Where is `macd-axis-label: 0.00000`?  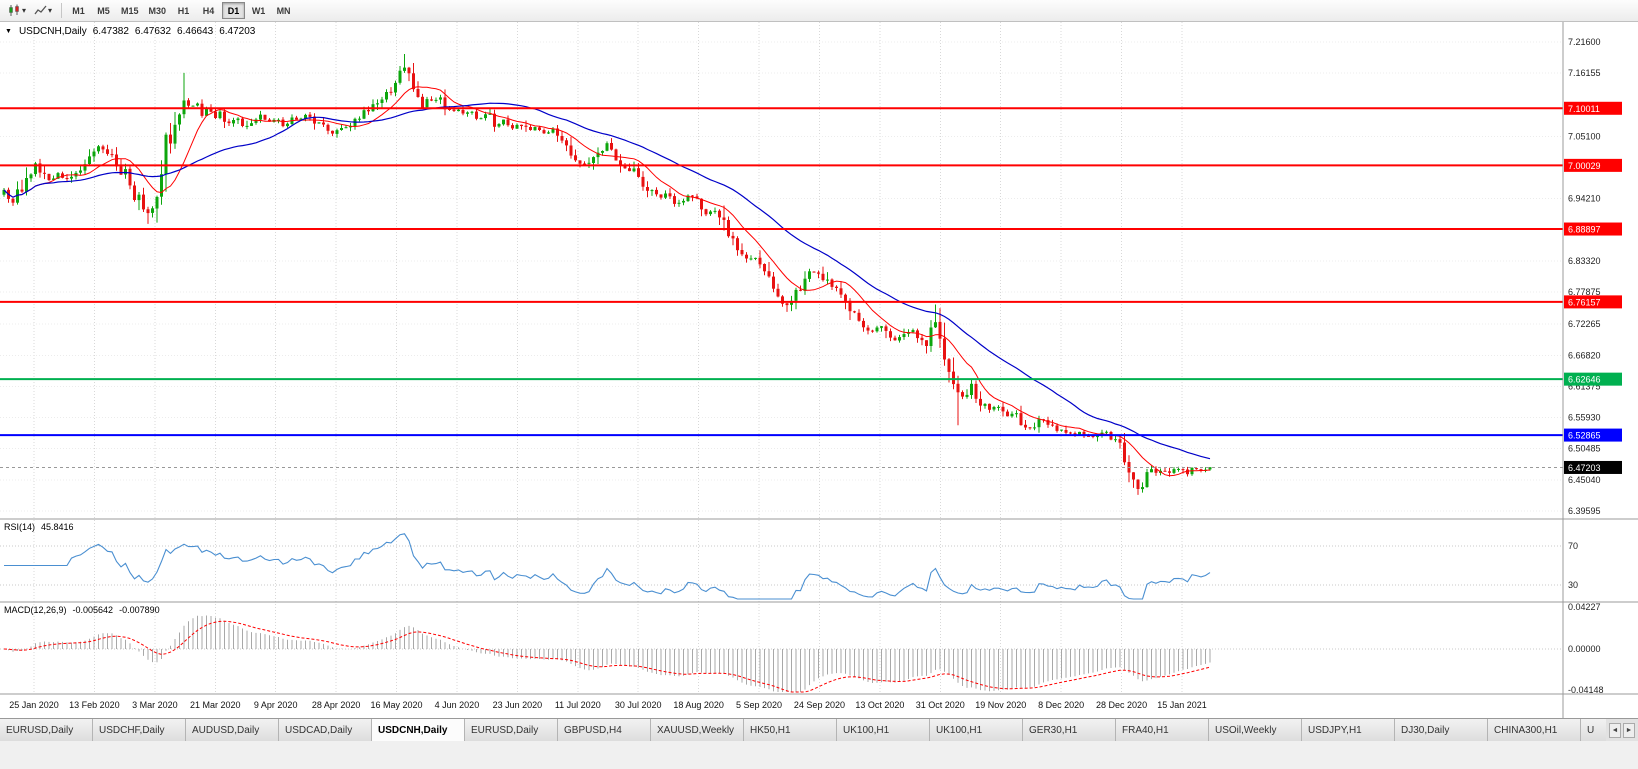
macd-axis-label: 0.00000 is located at coordinates (1584, 649).